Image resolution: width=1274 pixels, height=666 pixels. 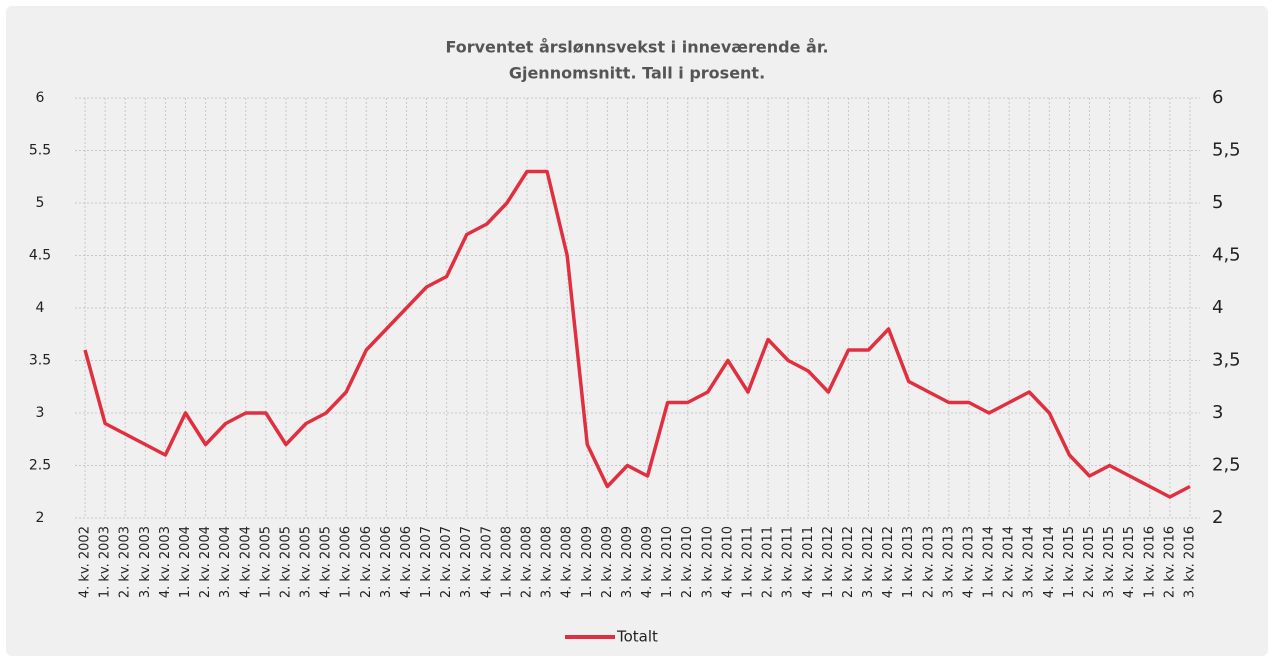 I want to click on y-tick-label: 2.5, so click(x=40, y=466).